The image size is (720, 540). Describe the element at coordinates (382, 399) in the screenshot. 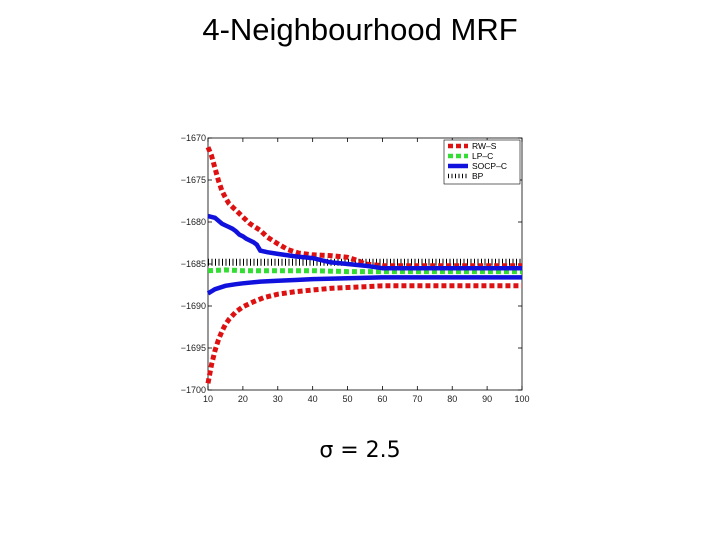

I see `x-tick-label: 60` at that location.